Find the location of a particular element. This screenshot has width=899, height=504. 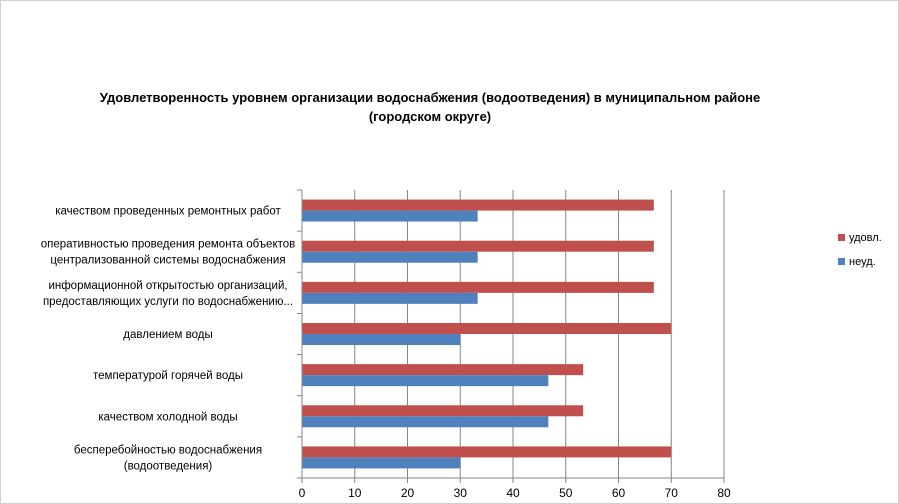

bar-неуд.-3 is located at coordinates (381, 339).